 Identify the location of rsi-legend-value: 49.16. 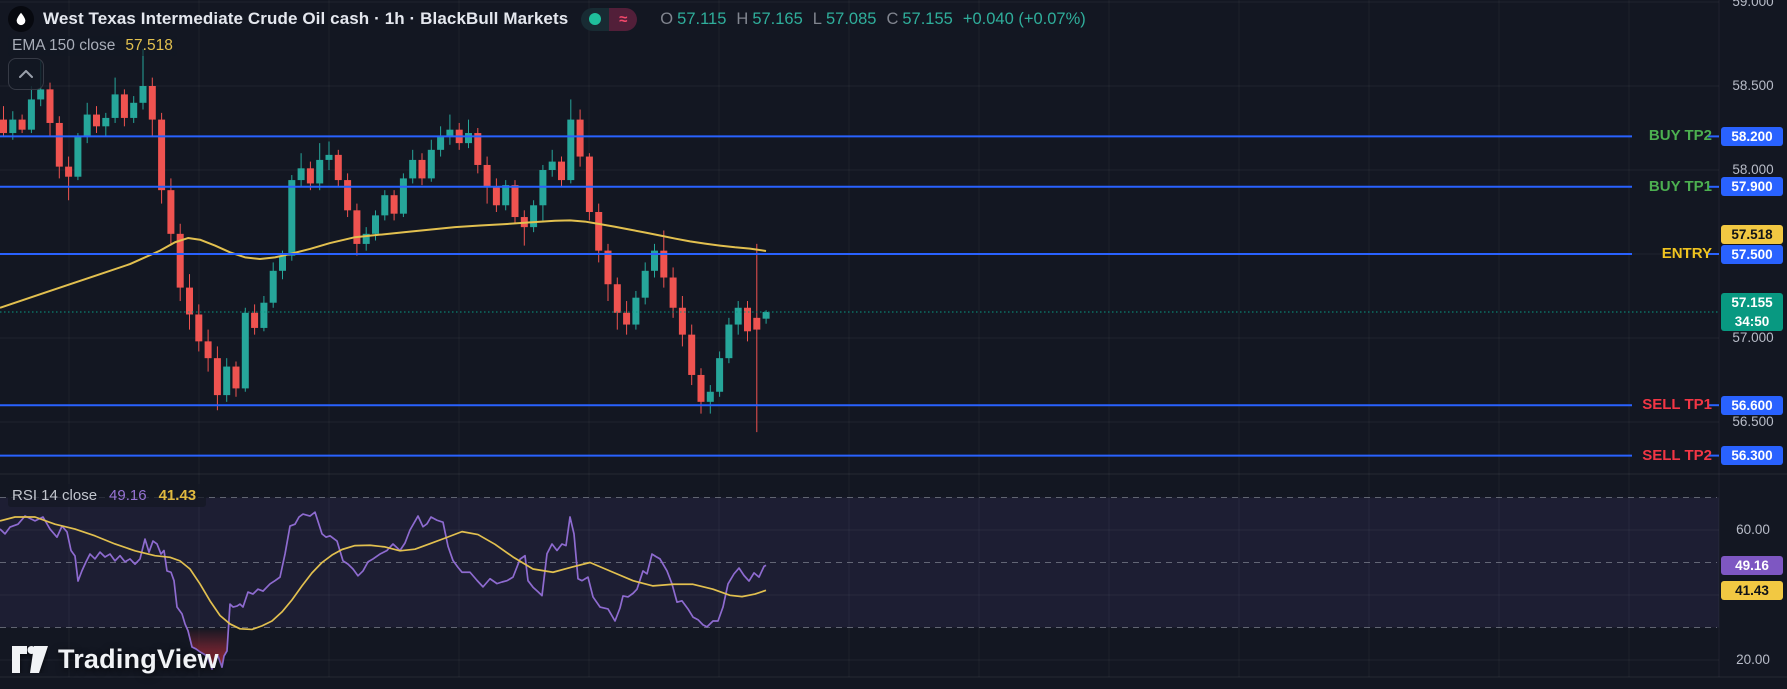
(128, 495).